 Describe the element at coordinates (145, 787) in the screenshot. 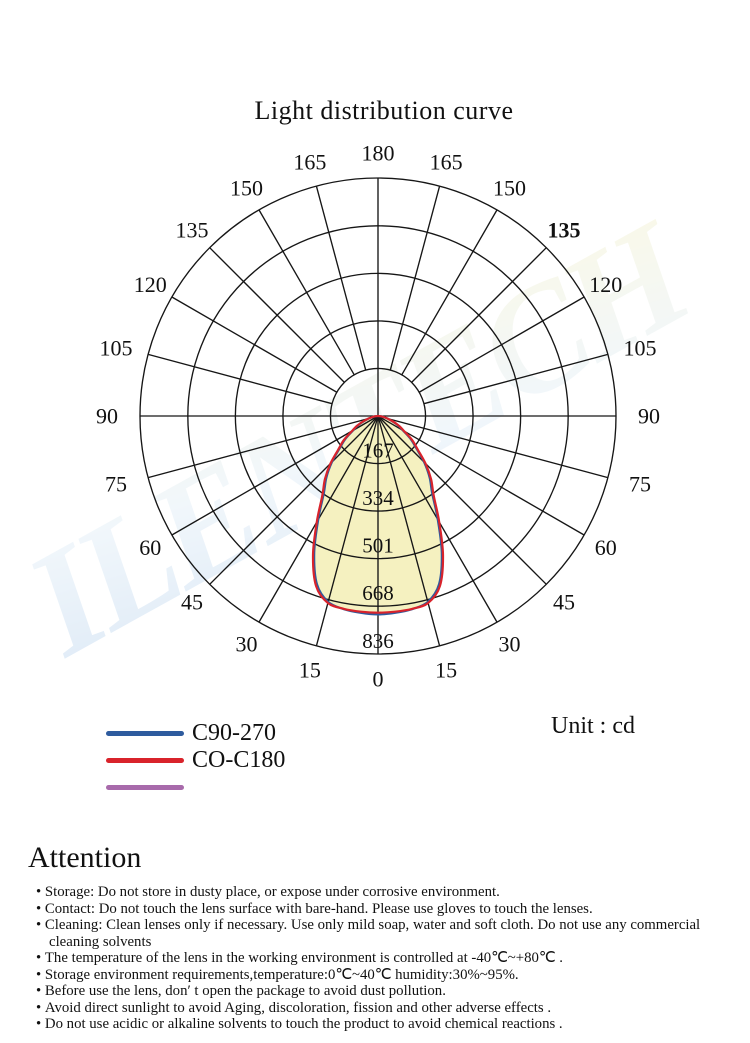

I see `legend-line-purple` at that location.